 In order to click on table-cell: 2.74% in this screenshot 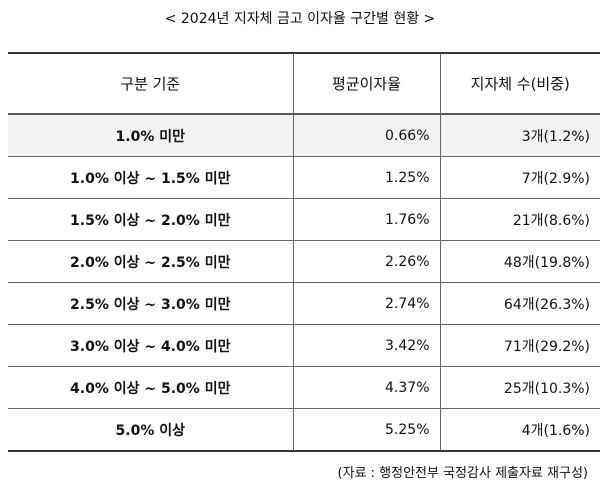, I will do `click(366, 303)`.